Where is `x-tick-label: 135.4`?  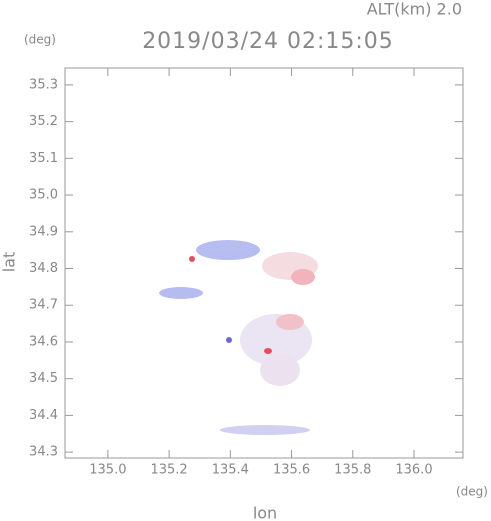
x-tick-label: 135.4 is located at coordinates (230, 470).